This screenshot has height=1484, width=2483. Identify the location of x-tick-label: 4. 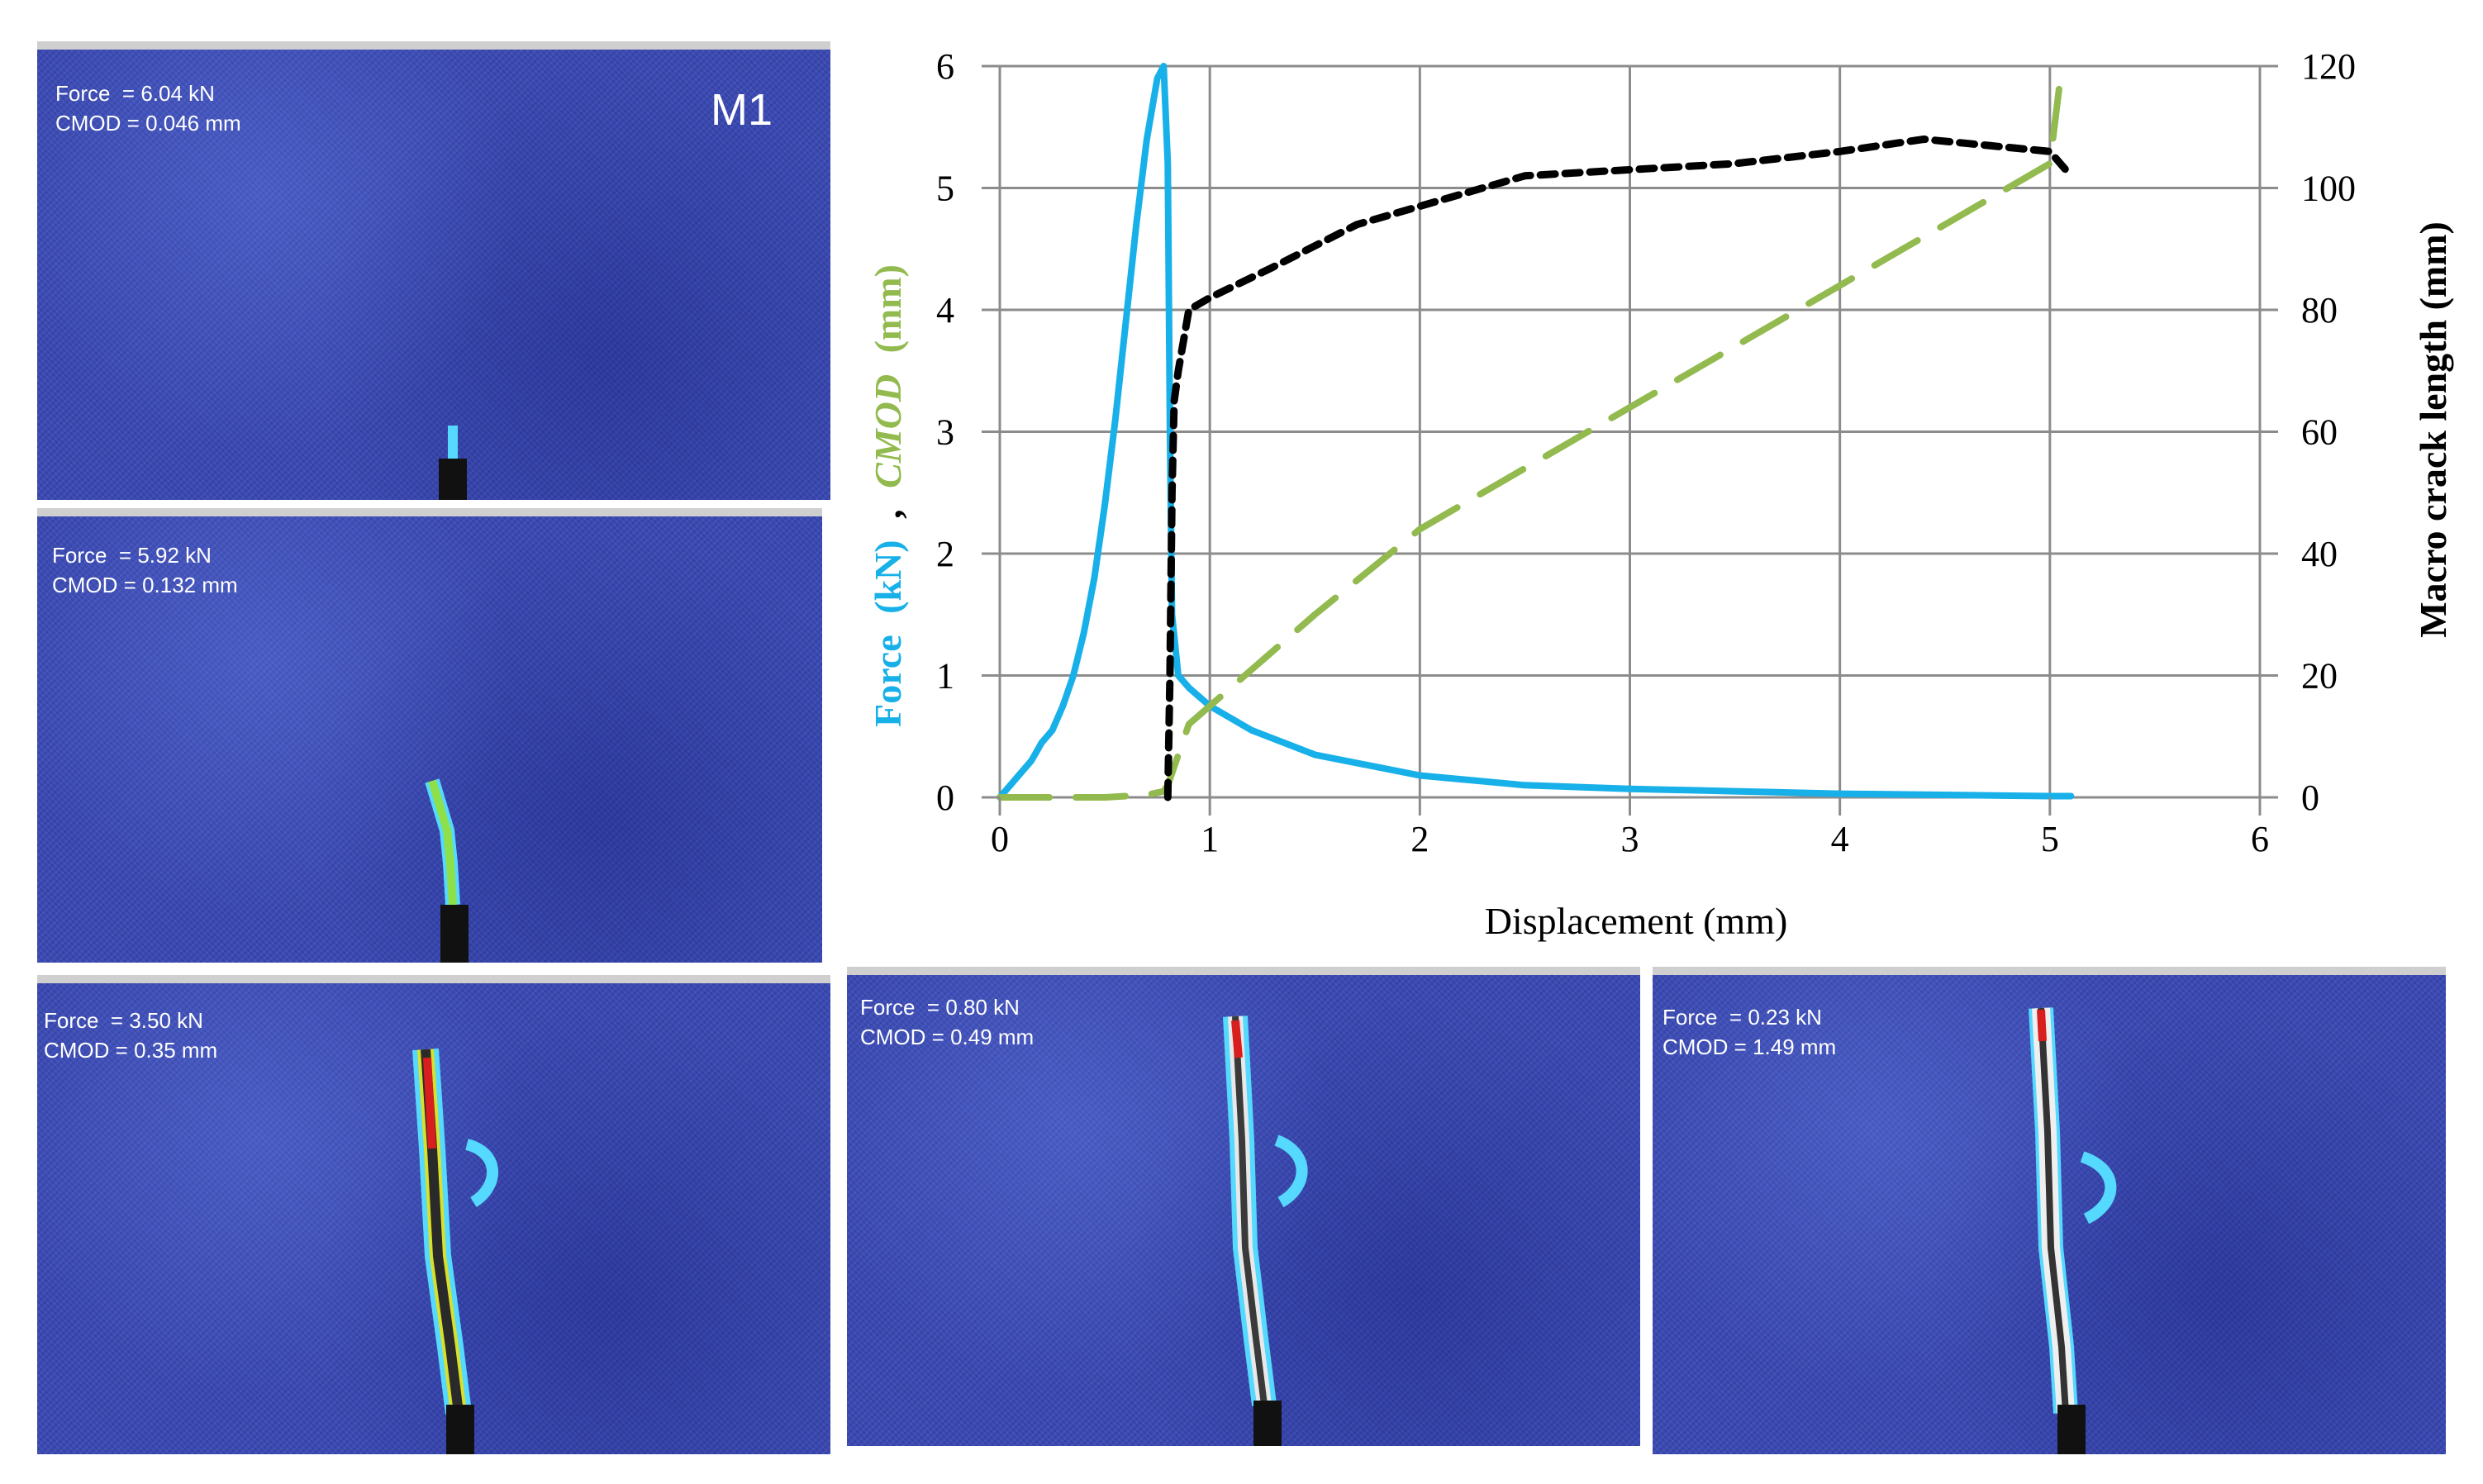
(1840, 839).